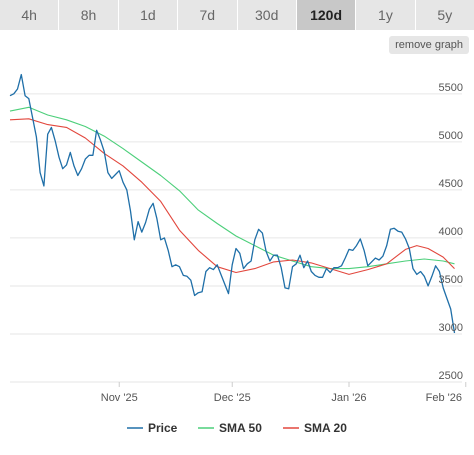 This screenshot has height=455, width=474. What do you see at coordinates (451, 376) in the screenshot?
I see `y-tick-label: 2500` at bounding box center [451, 376].